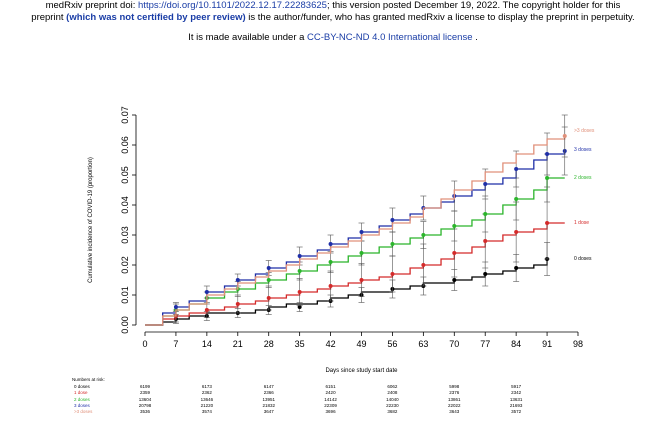  Describe the element at coordinates (144, 344) in the screenshot. I see `x-tick-label-0: 0` at that location.